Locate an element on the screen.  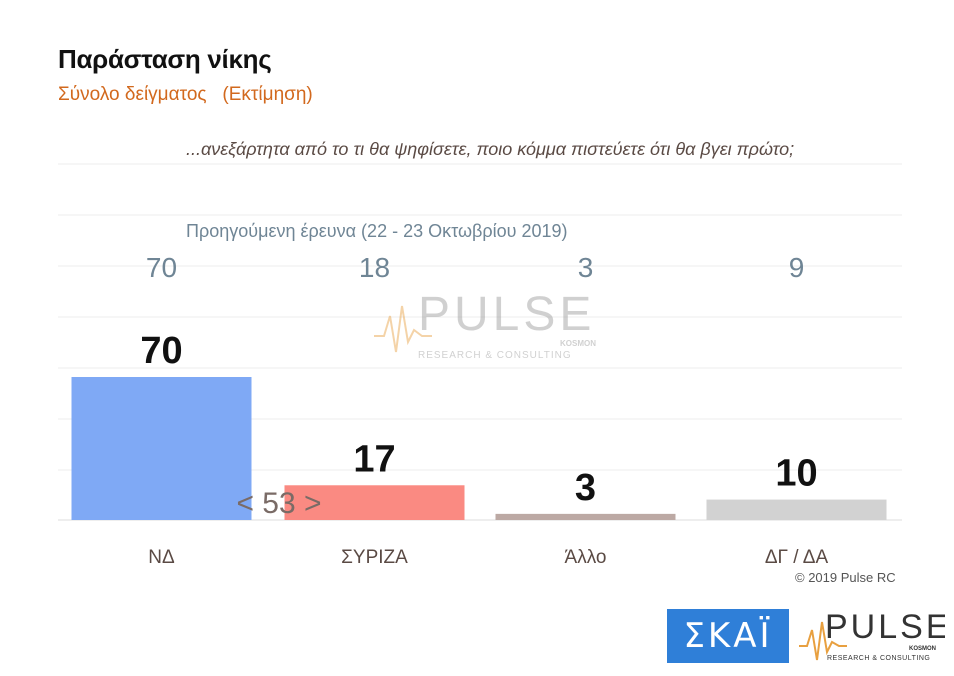
pulse-logo: PULSE KOSMON RESEARCH & CONSULTING is located at coordinates (872, 635).